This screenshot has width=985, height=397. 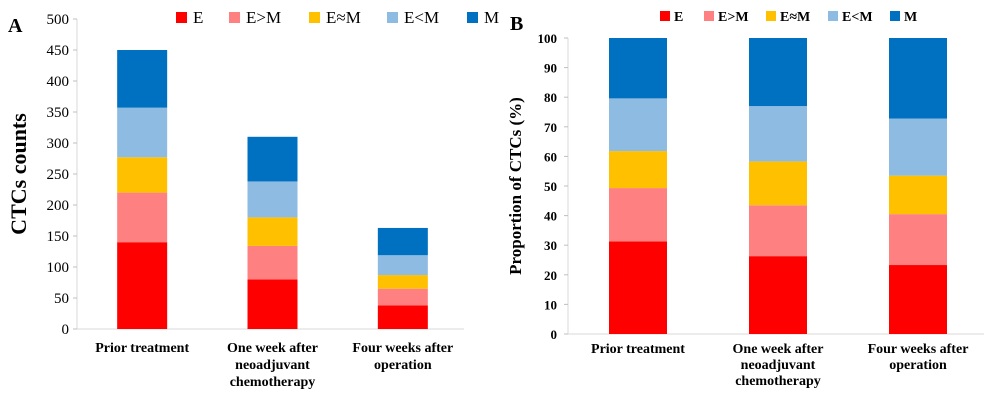 I want to click on y-tick-label: 350, so click(x=58, y=113).